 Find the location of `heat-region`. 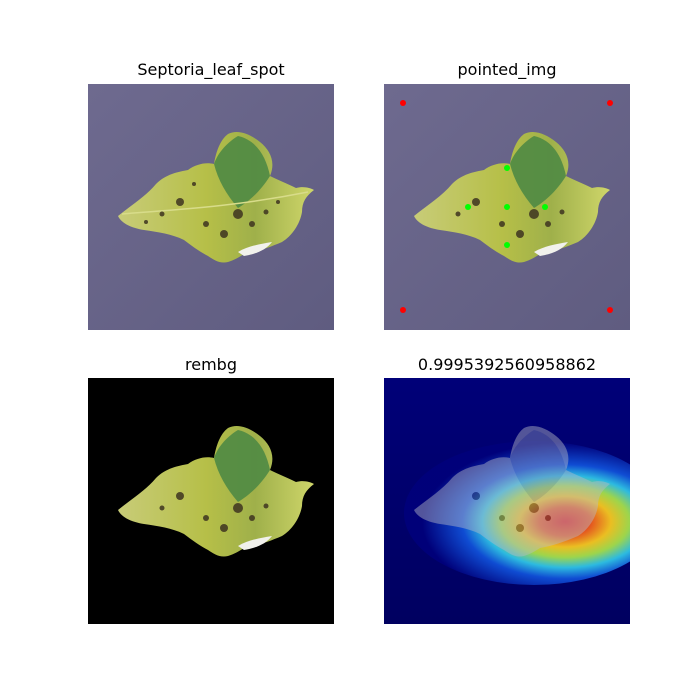

heat-region is located at coordinates (517, 513).